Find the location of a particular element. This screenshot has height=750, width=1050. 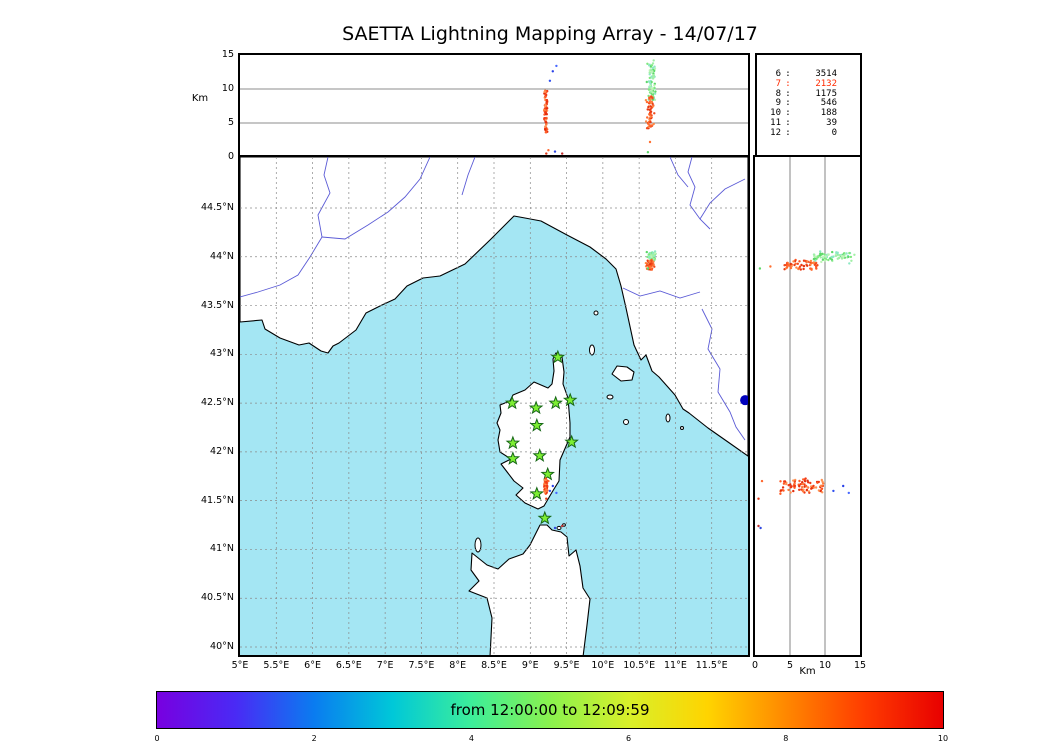

altitude-longitude-panel is located at coordinates (494, 106).